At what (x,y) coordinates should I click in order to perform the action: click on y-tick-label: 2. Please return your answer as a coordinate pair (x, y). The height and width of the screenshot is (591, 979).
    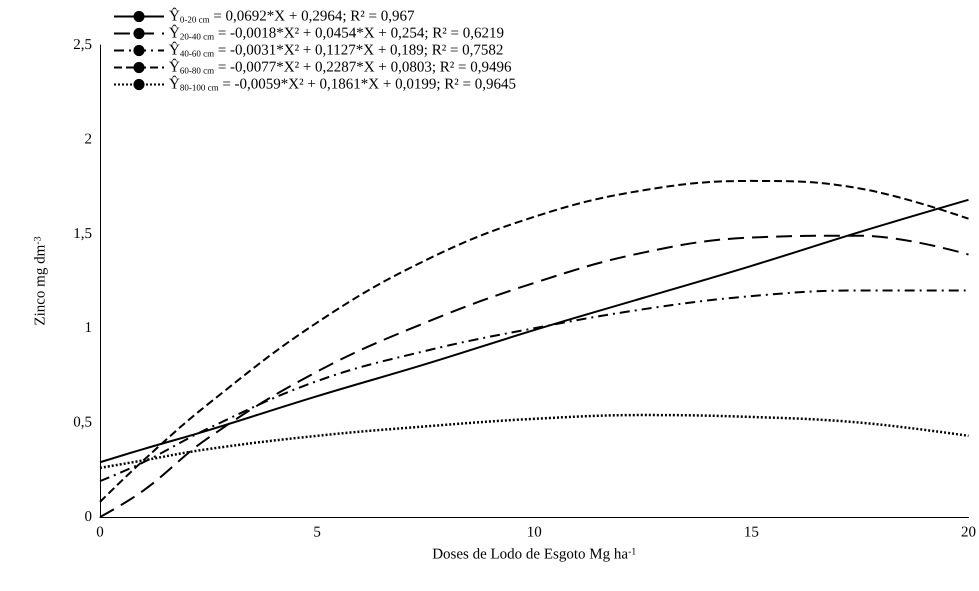
    Looking at the image, I should click on (88, 139).